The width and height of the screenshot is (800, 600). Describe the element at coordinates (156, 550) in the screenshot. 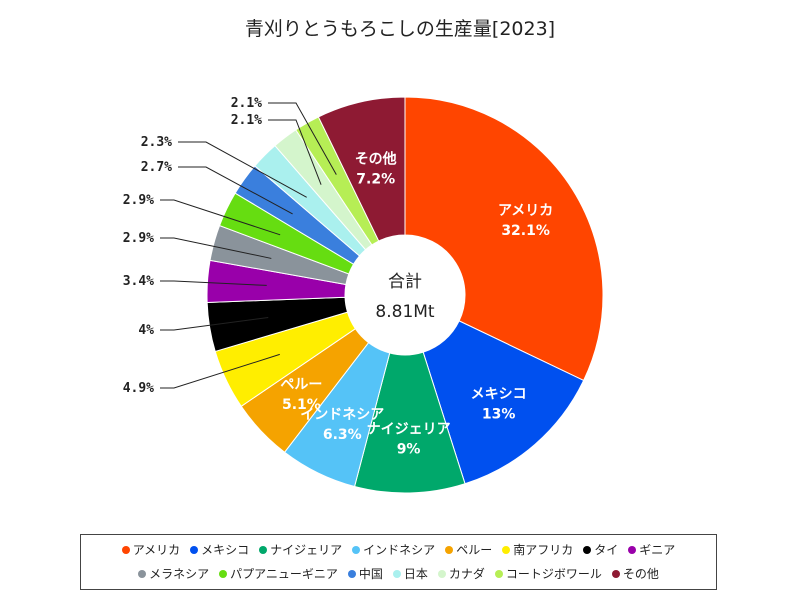

I see `legend-label-0: アメリカ` at that location.